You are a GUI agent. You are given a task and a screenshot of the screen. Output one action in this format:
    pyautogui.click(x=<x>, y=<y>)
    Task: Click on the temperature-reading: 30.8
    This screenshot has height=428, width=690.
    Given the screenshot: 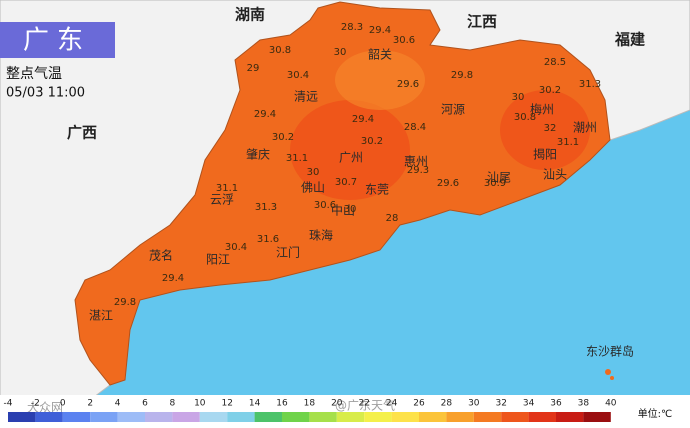 What is the action you would take?
    pyautogui.click(x=280, y=50)
    